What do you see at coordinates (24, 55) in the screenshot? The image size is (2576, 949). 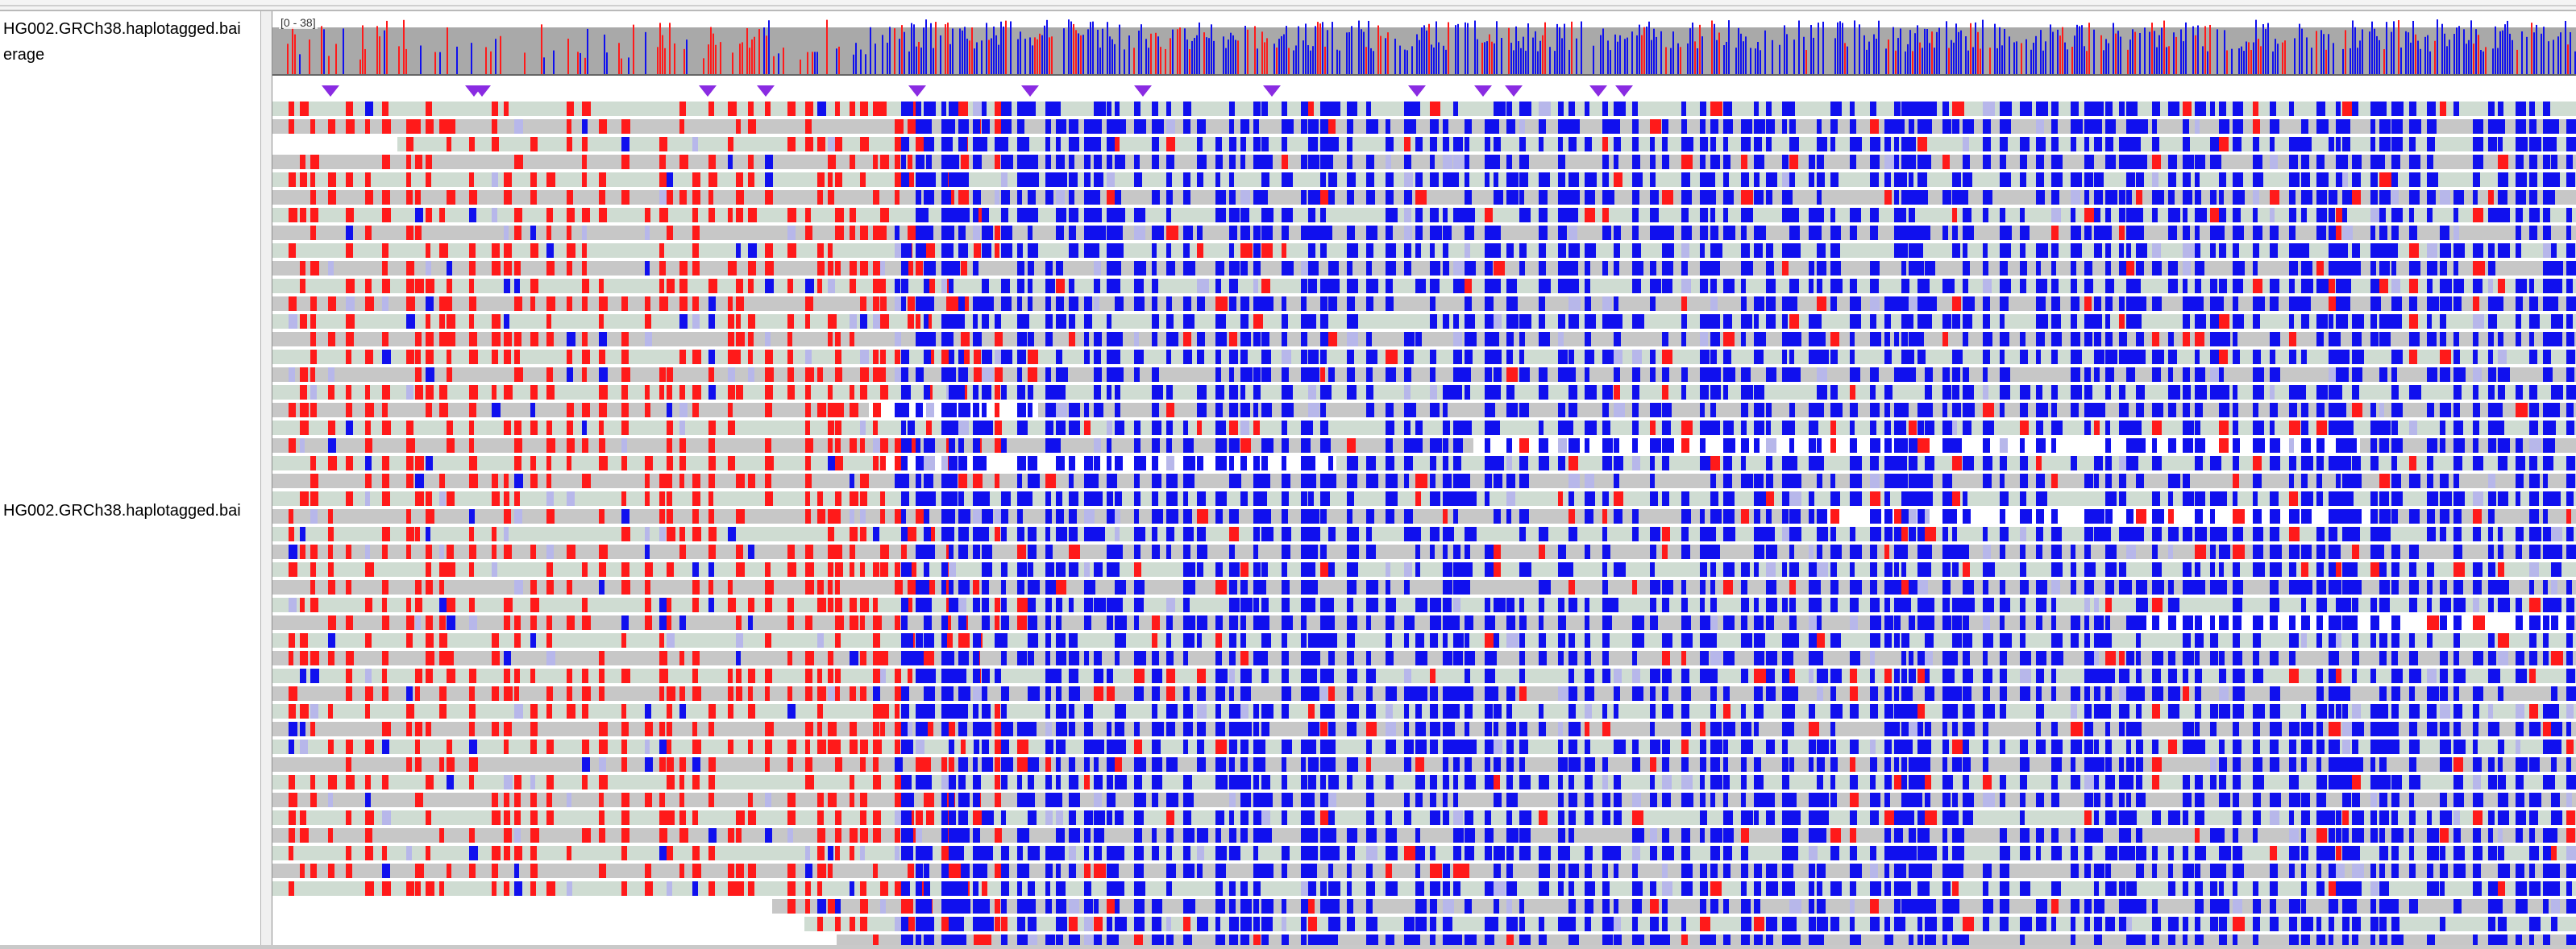 I see `coverage-track-name-suffix: erage` at bounding box center [24, 55].